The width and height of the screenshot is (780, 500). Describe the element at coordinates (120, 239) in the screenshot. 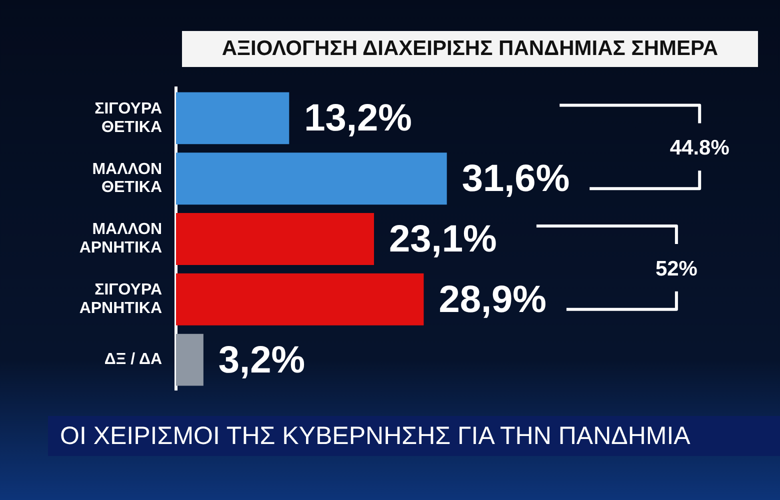

I see `y-tick-label: ΜΑΛΛΟΝ ΑΡΝΗΤΙΚΑ` at that location.